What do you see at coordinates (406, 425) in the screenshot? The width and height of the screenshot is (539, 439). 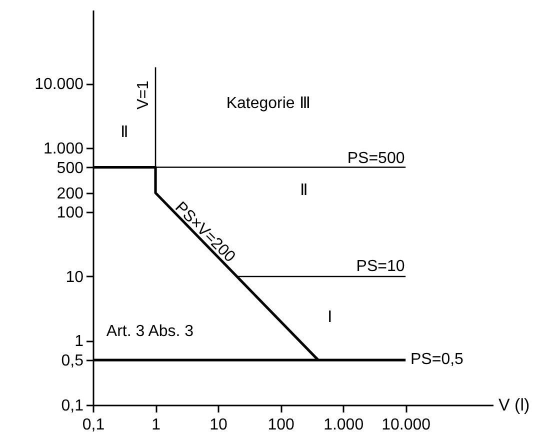 I see `x-tick-label: 10.000` at bounding box center [406, 425].